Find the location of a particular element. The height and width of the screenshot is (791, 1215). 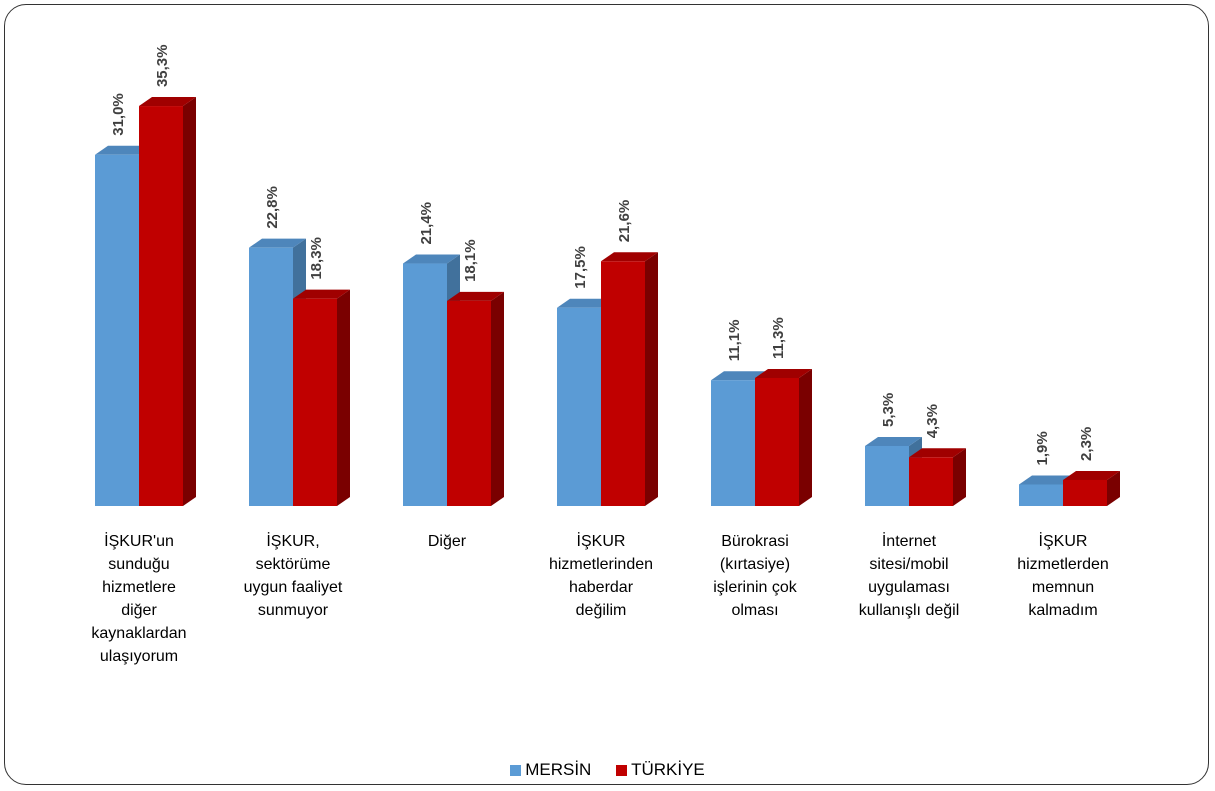

category-label-2: Diğer is located at coordinates (447, 541).